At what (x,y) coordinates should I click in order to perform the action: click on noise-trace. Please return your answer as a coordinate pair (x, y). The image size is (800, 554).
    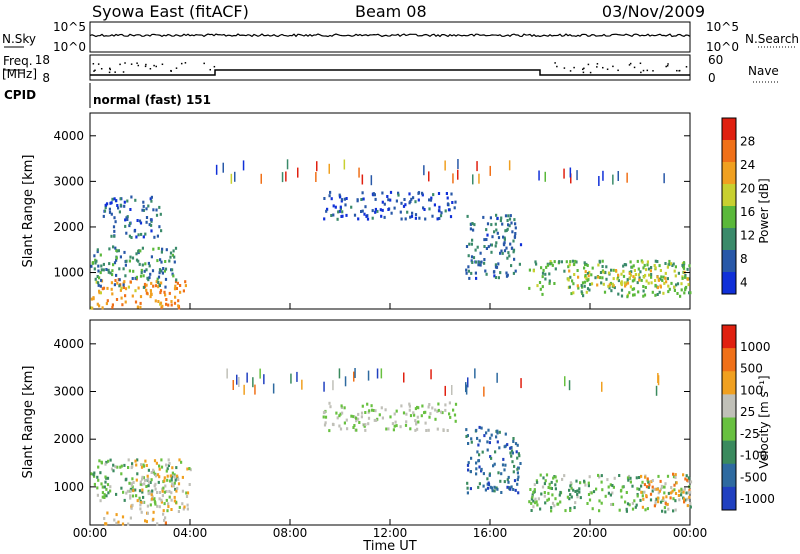
    Looking at the image, I should click on (390, 35).